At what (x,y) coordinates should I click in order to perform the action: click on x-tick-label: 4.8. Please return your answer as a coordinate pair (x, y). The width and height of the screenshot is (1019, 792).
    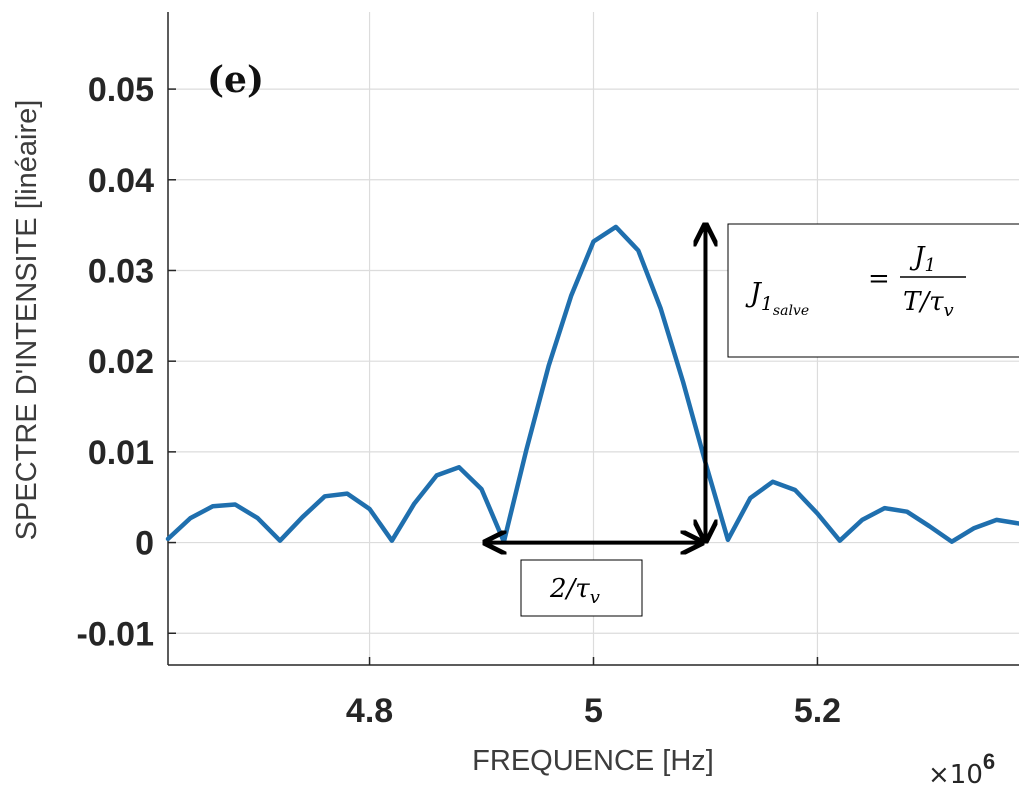
    Looking at the image, I should click on (369, 711).